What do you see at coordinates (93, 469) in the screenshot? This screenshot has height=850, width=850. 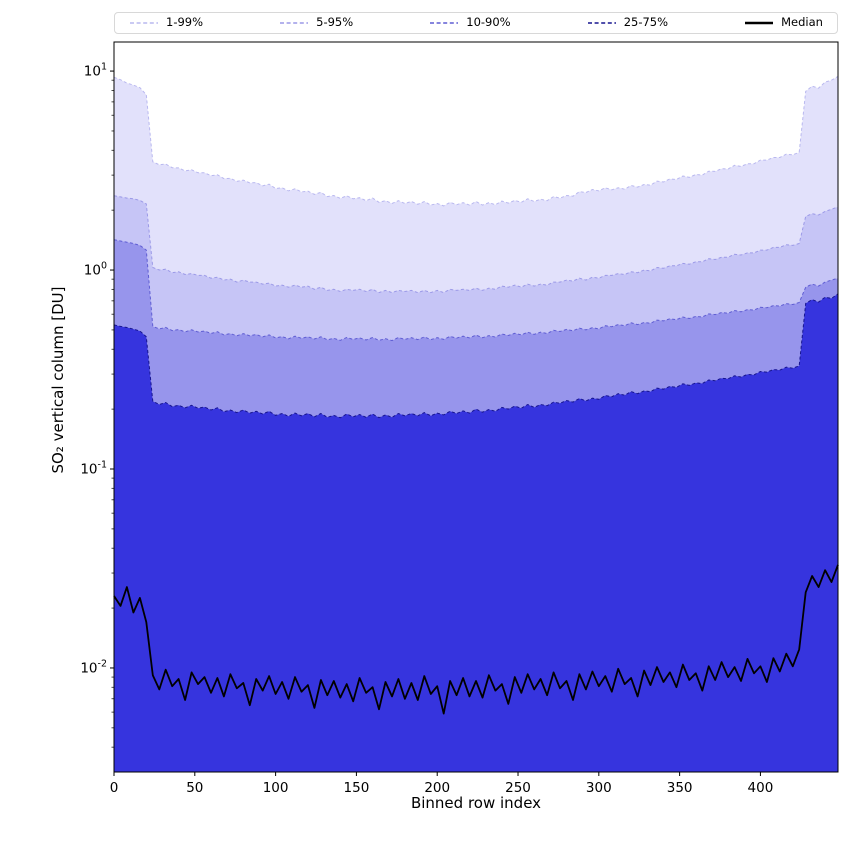 I see `y-tick-label: 10⁻¹` at bounding box center [93, 469].